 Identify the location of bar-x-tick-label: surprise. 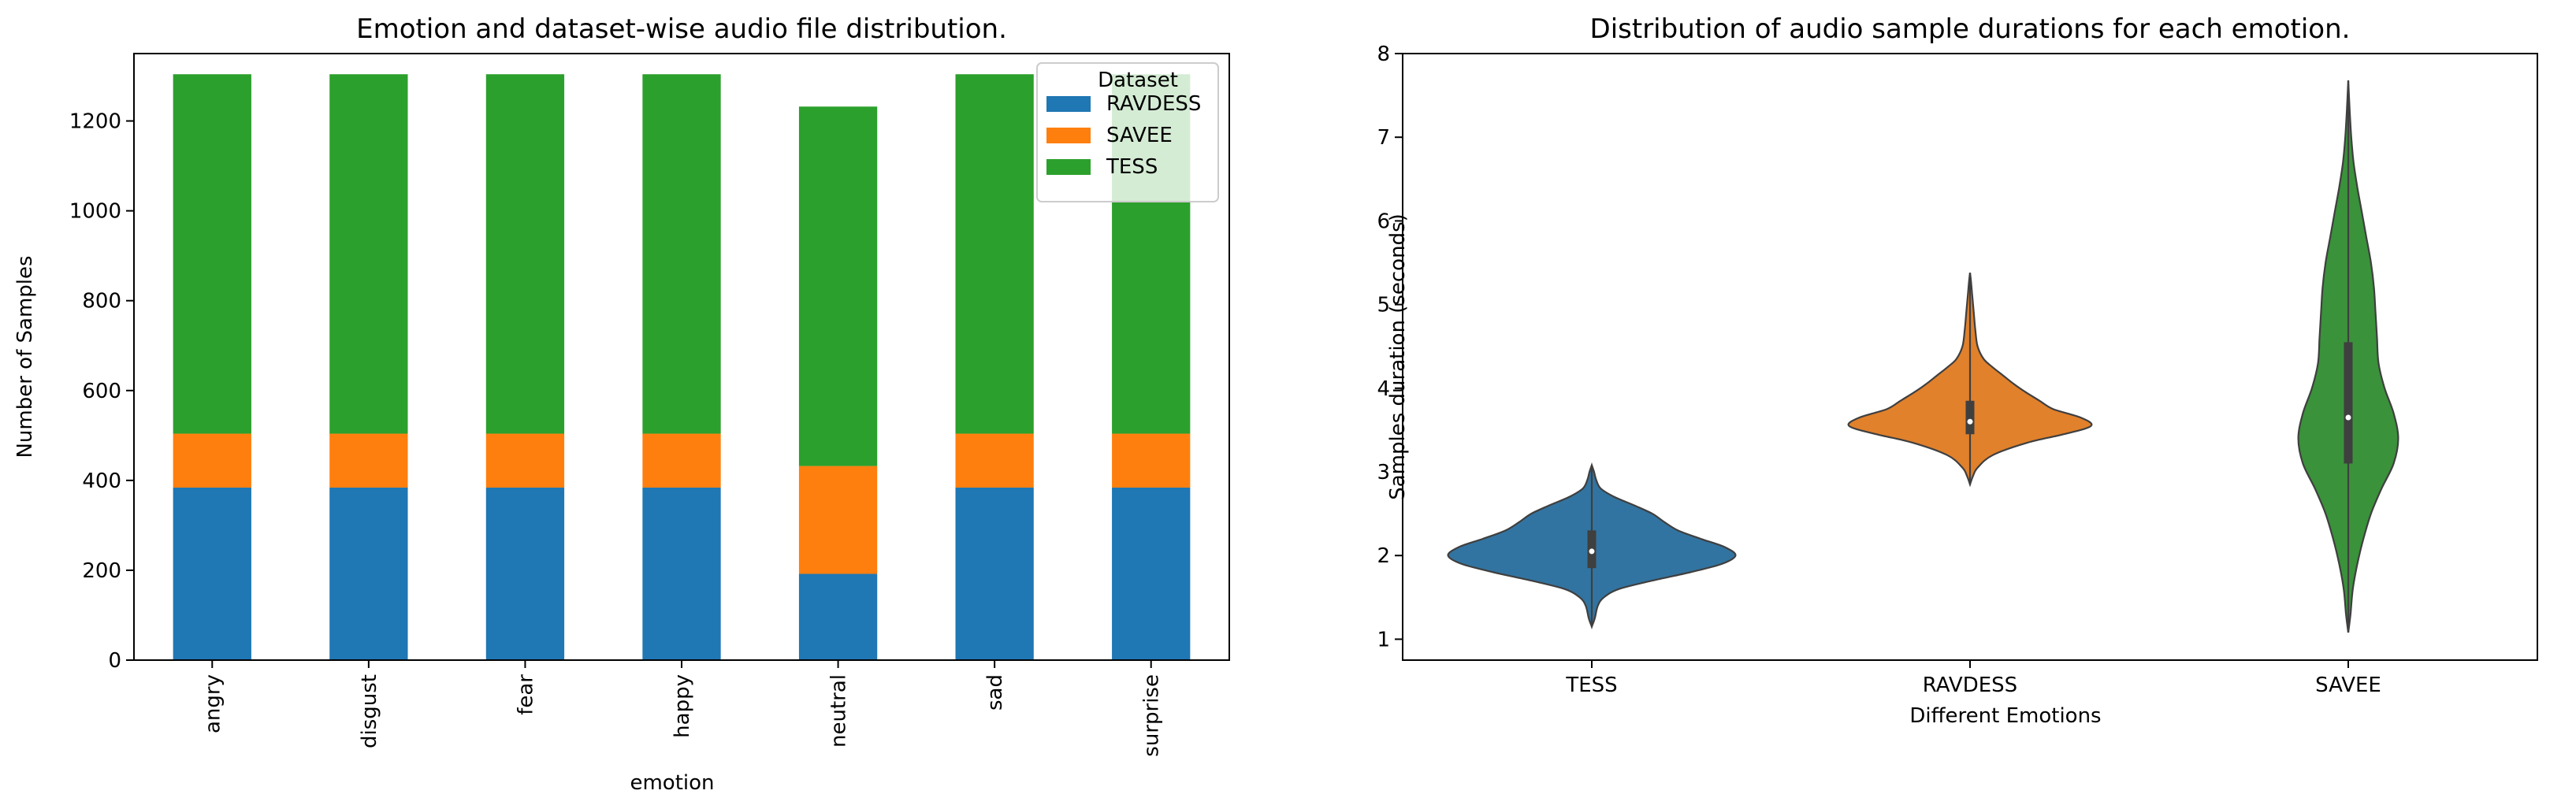
(1152, 715).